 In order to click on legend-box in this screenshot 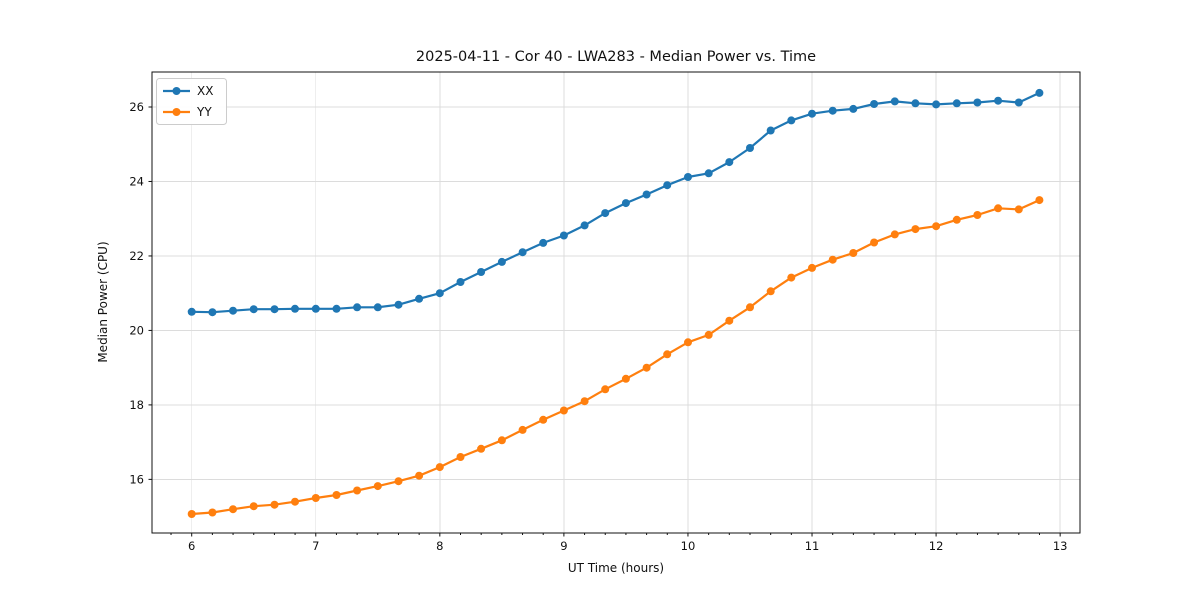, I will do `click(191, 101)`.